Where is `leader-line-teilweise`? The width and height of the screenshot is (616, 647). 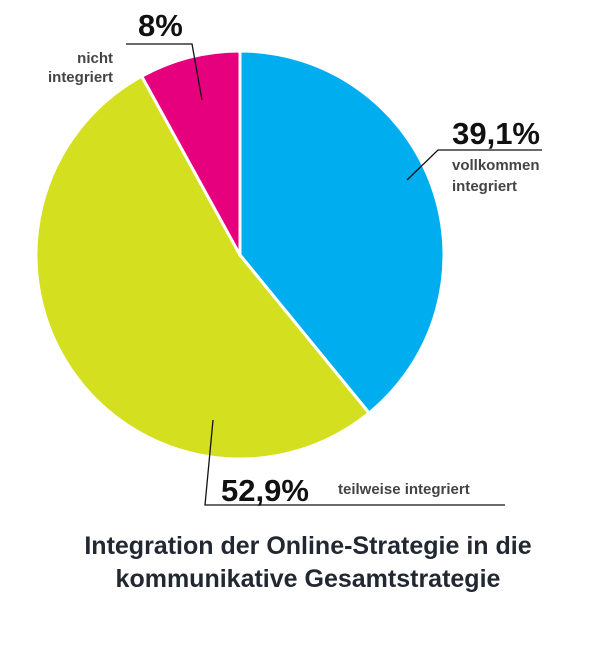
leader-line-teilweise is located at coordinates (354, 462).